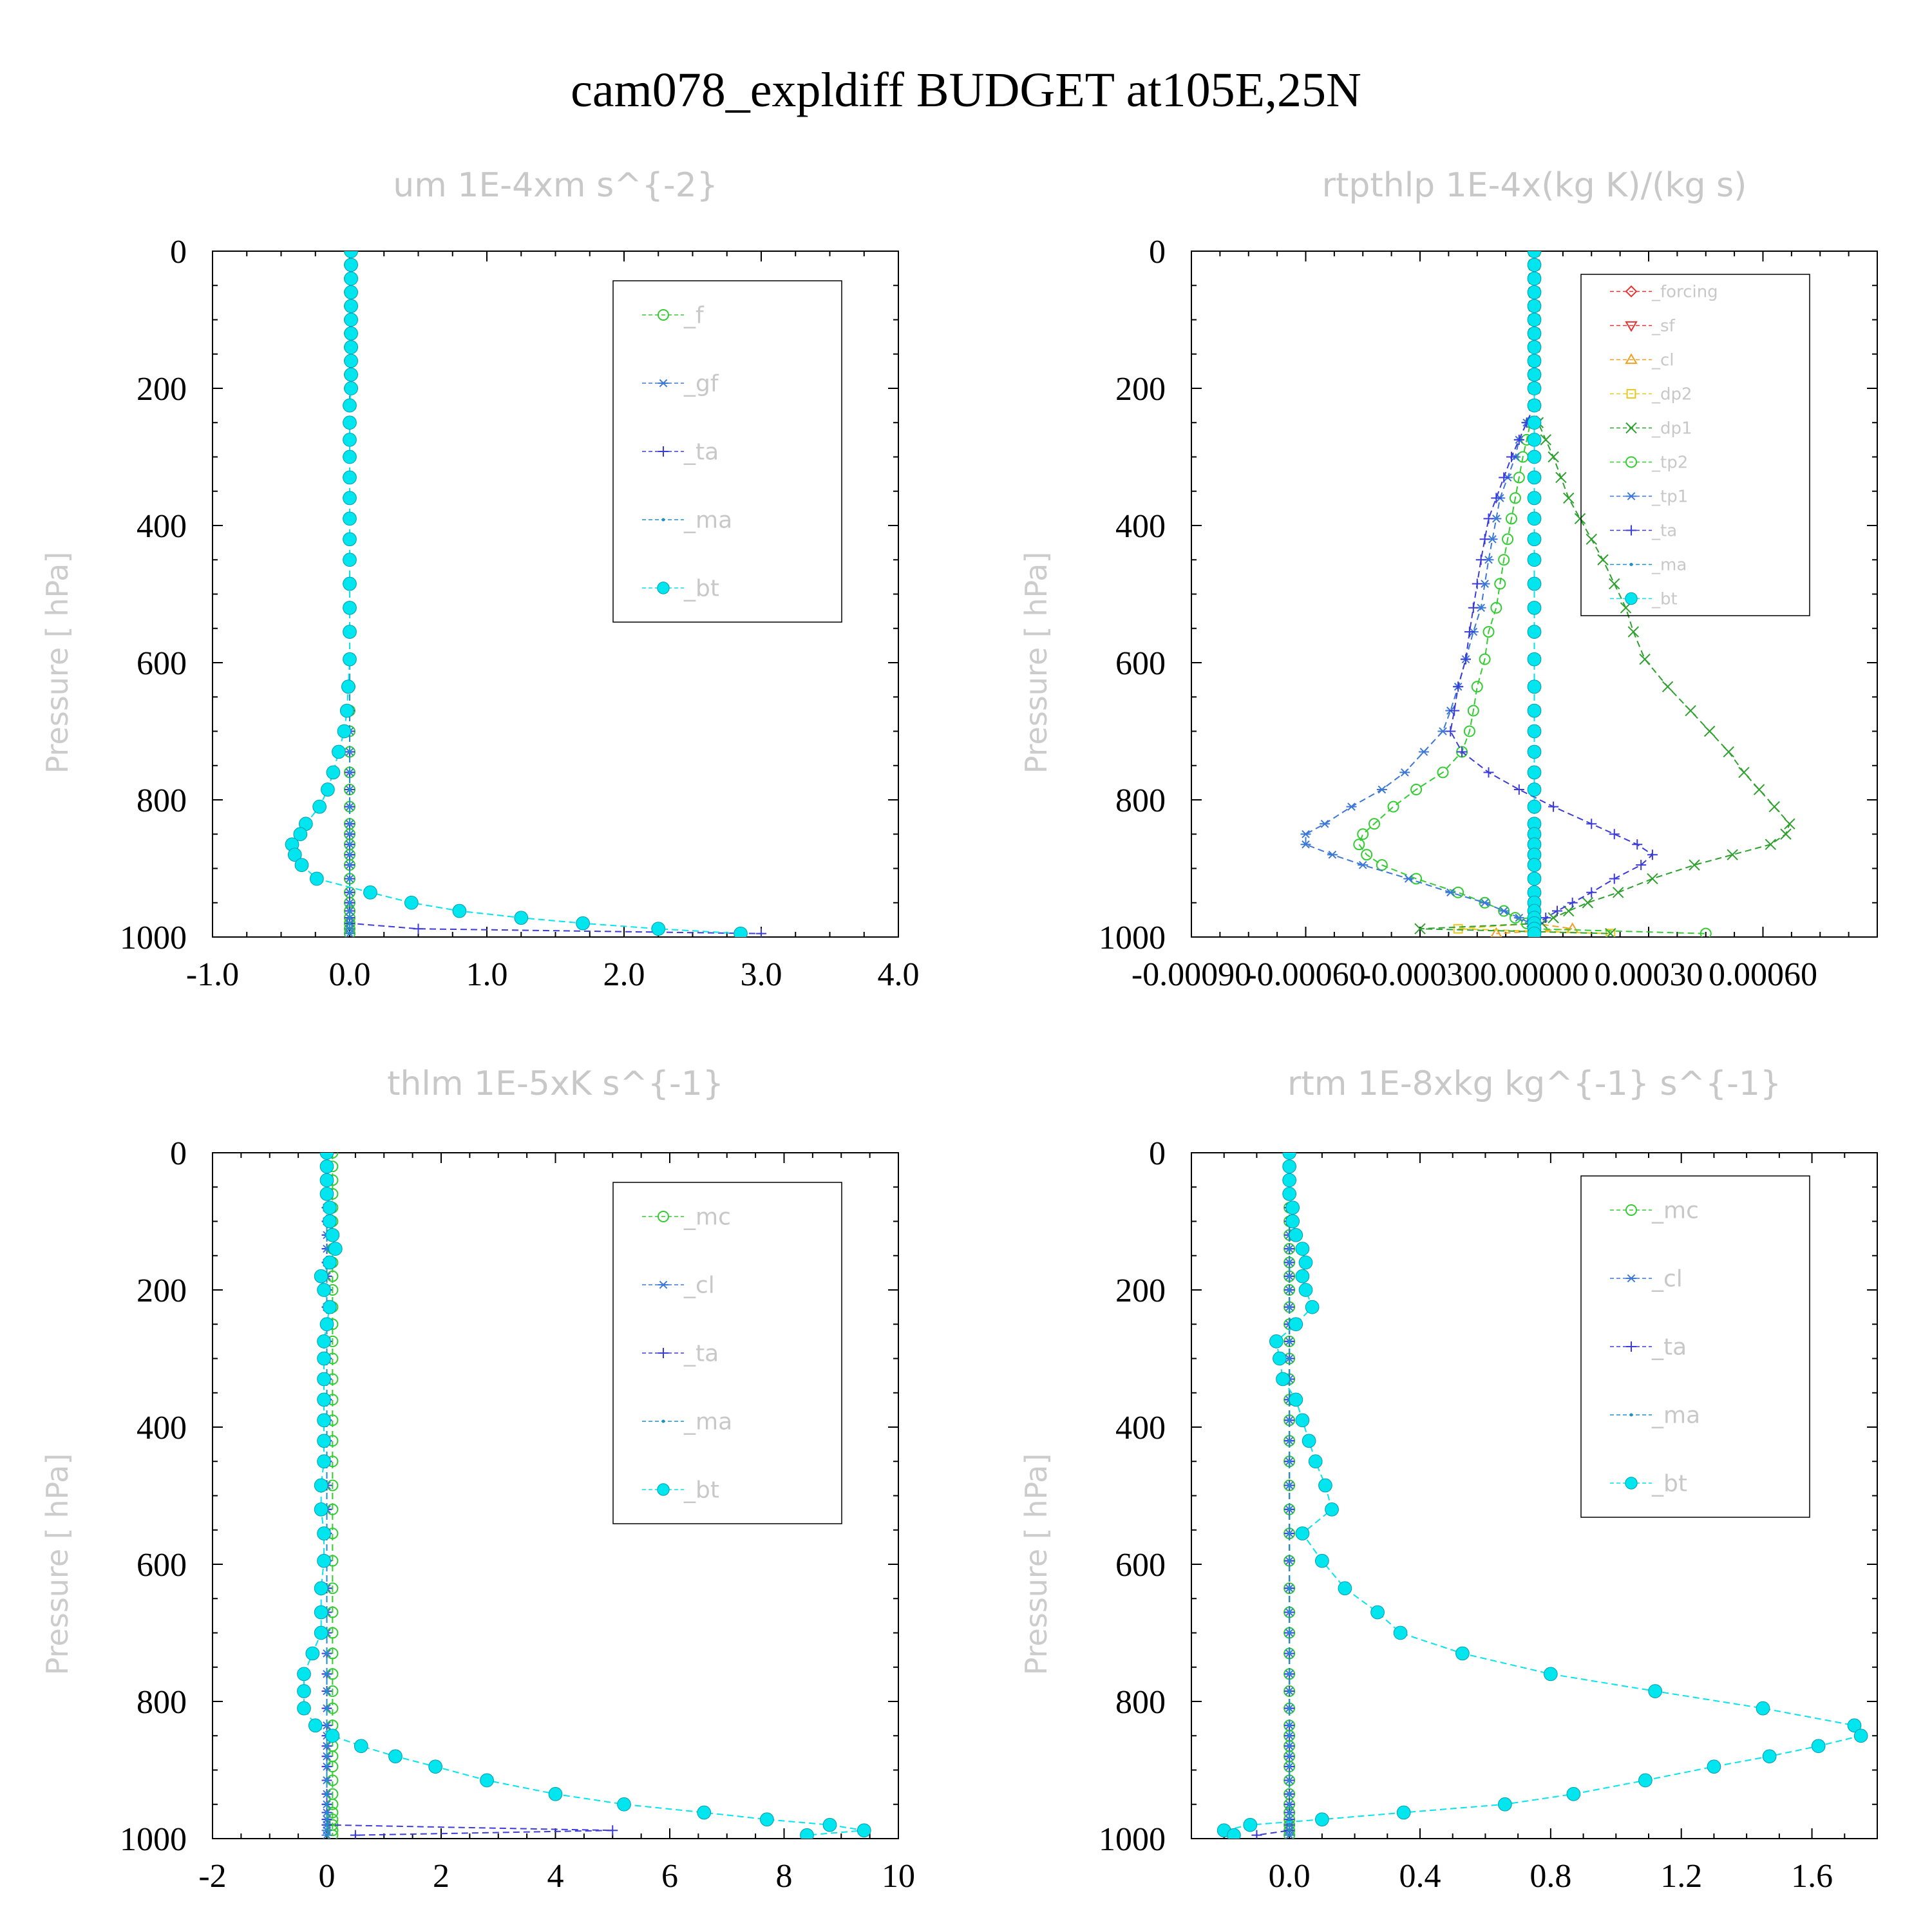 The width and height of the screenshot is (1932, 1932). Describe the element at coordinates (1651, 429) in the screenshot. I see `legend-item: _dp1` at that location.